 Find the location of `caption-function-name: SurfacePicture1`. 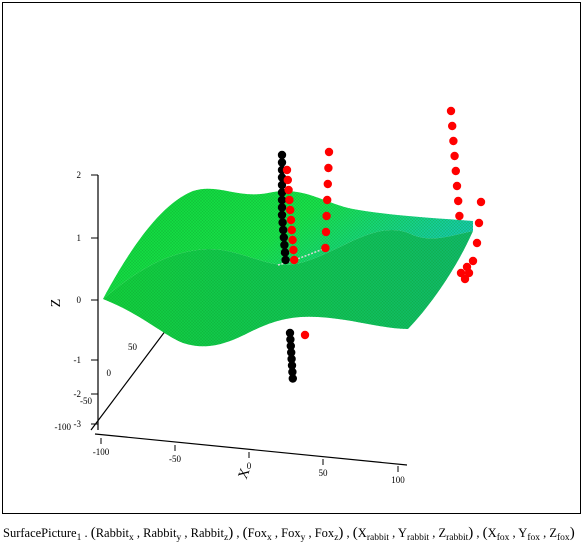

caption-function-name: SurfacePicture1 is located at coordinates (42, 533).